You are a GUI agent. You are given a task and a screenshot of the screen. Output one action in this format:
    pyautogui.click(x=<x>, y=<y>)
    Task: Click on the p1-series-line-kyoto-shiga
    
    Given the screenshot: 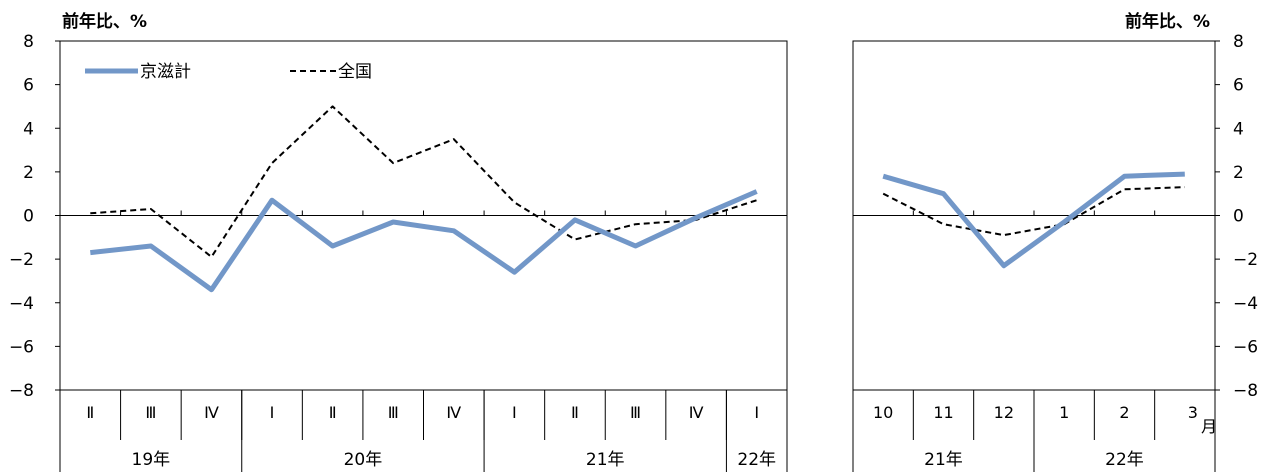 What is the action you would take?
    pyautogui.click(x=424, y=241)
    